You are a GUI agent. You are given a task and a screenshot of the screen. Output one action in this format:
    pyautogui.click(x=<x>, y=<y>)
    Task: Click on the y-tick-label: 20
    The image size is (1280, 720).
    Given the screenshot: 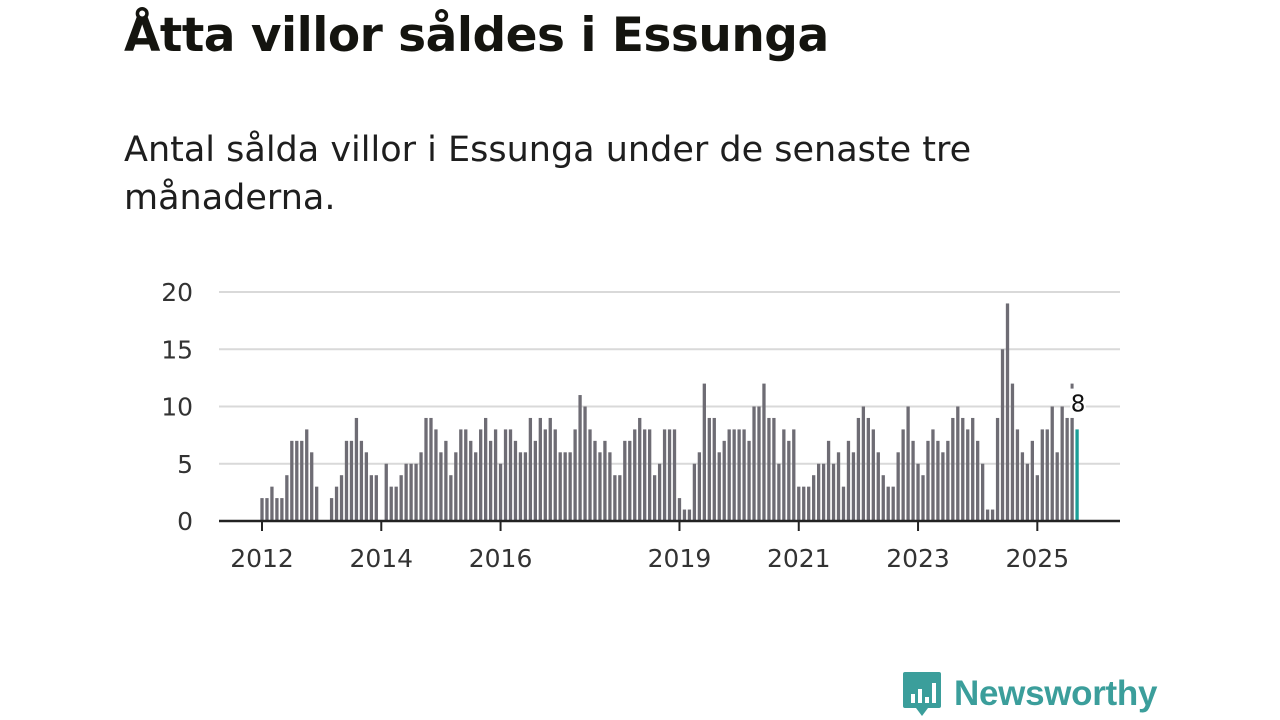 What is the action you would take?
    pyautogui.click(x=177, y=292)
    